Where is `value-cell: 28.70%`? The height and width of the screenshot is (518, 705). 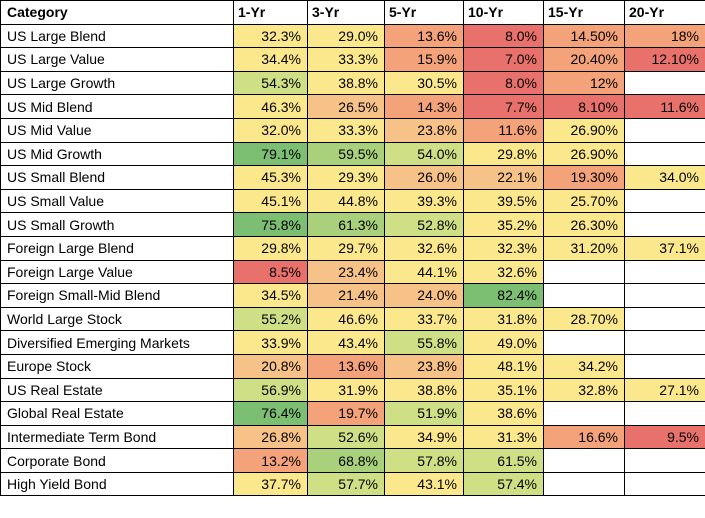 value-cell: 28.70% is located at coordinates (584, 319).